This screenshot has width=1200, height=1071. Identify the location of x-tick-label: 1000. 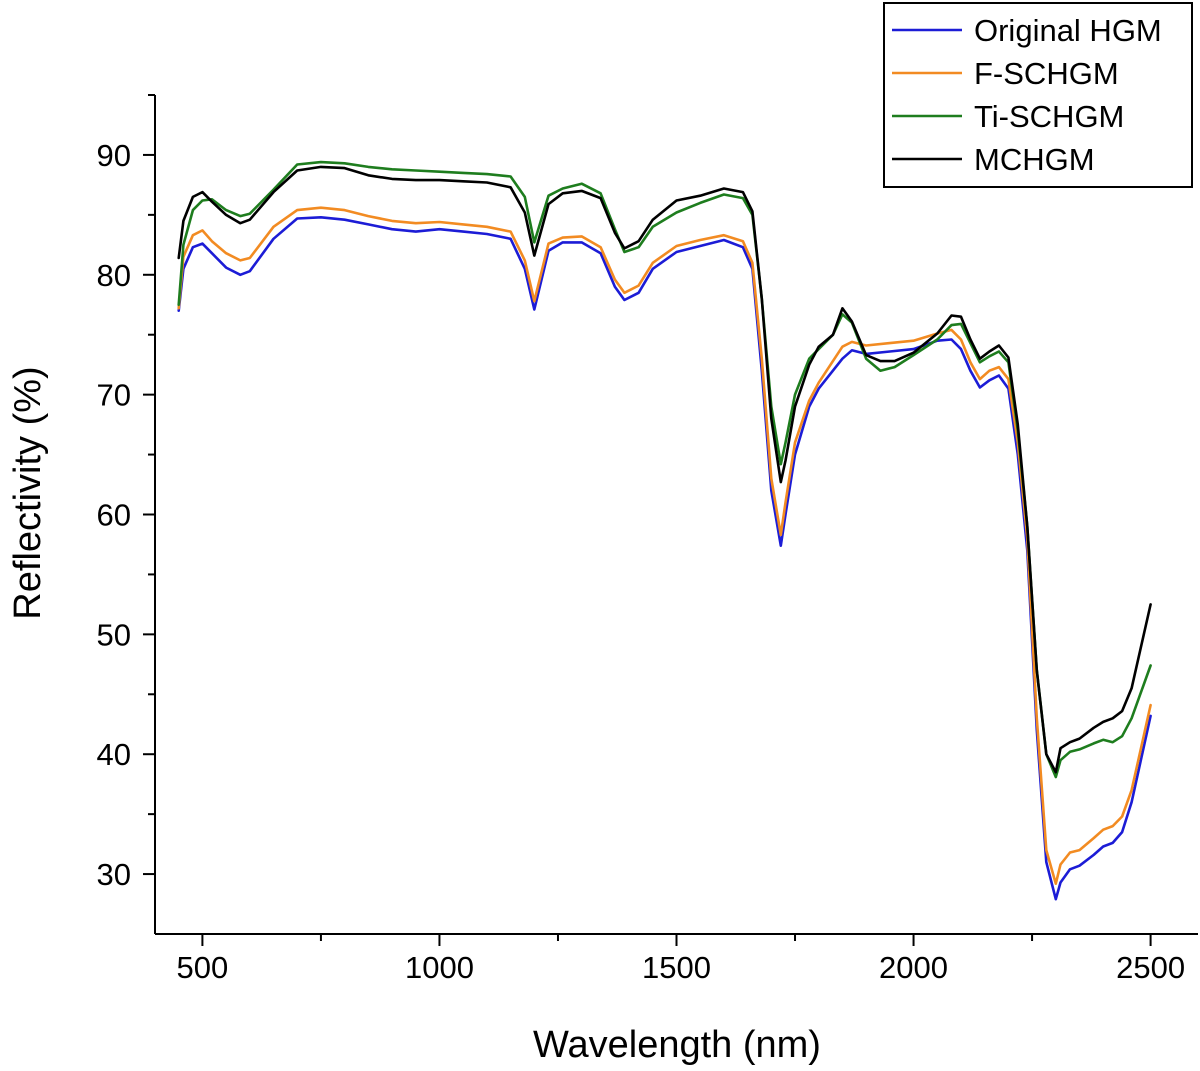
(439, 967).